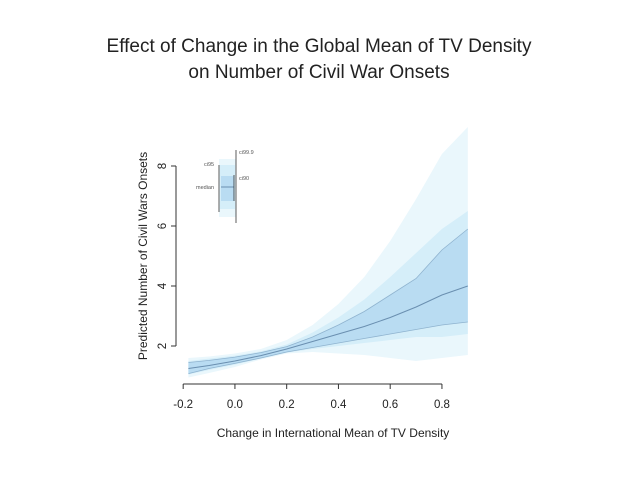  What do you see at coordinates (319, 72) in the screenshot?
I see `chart-title-line-2: on Number of Civil War Onsets` at bounding box center [319, 72].